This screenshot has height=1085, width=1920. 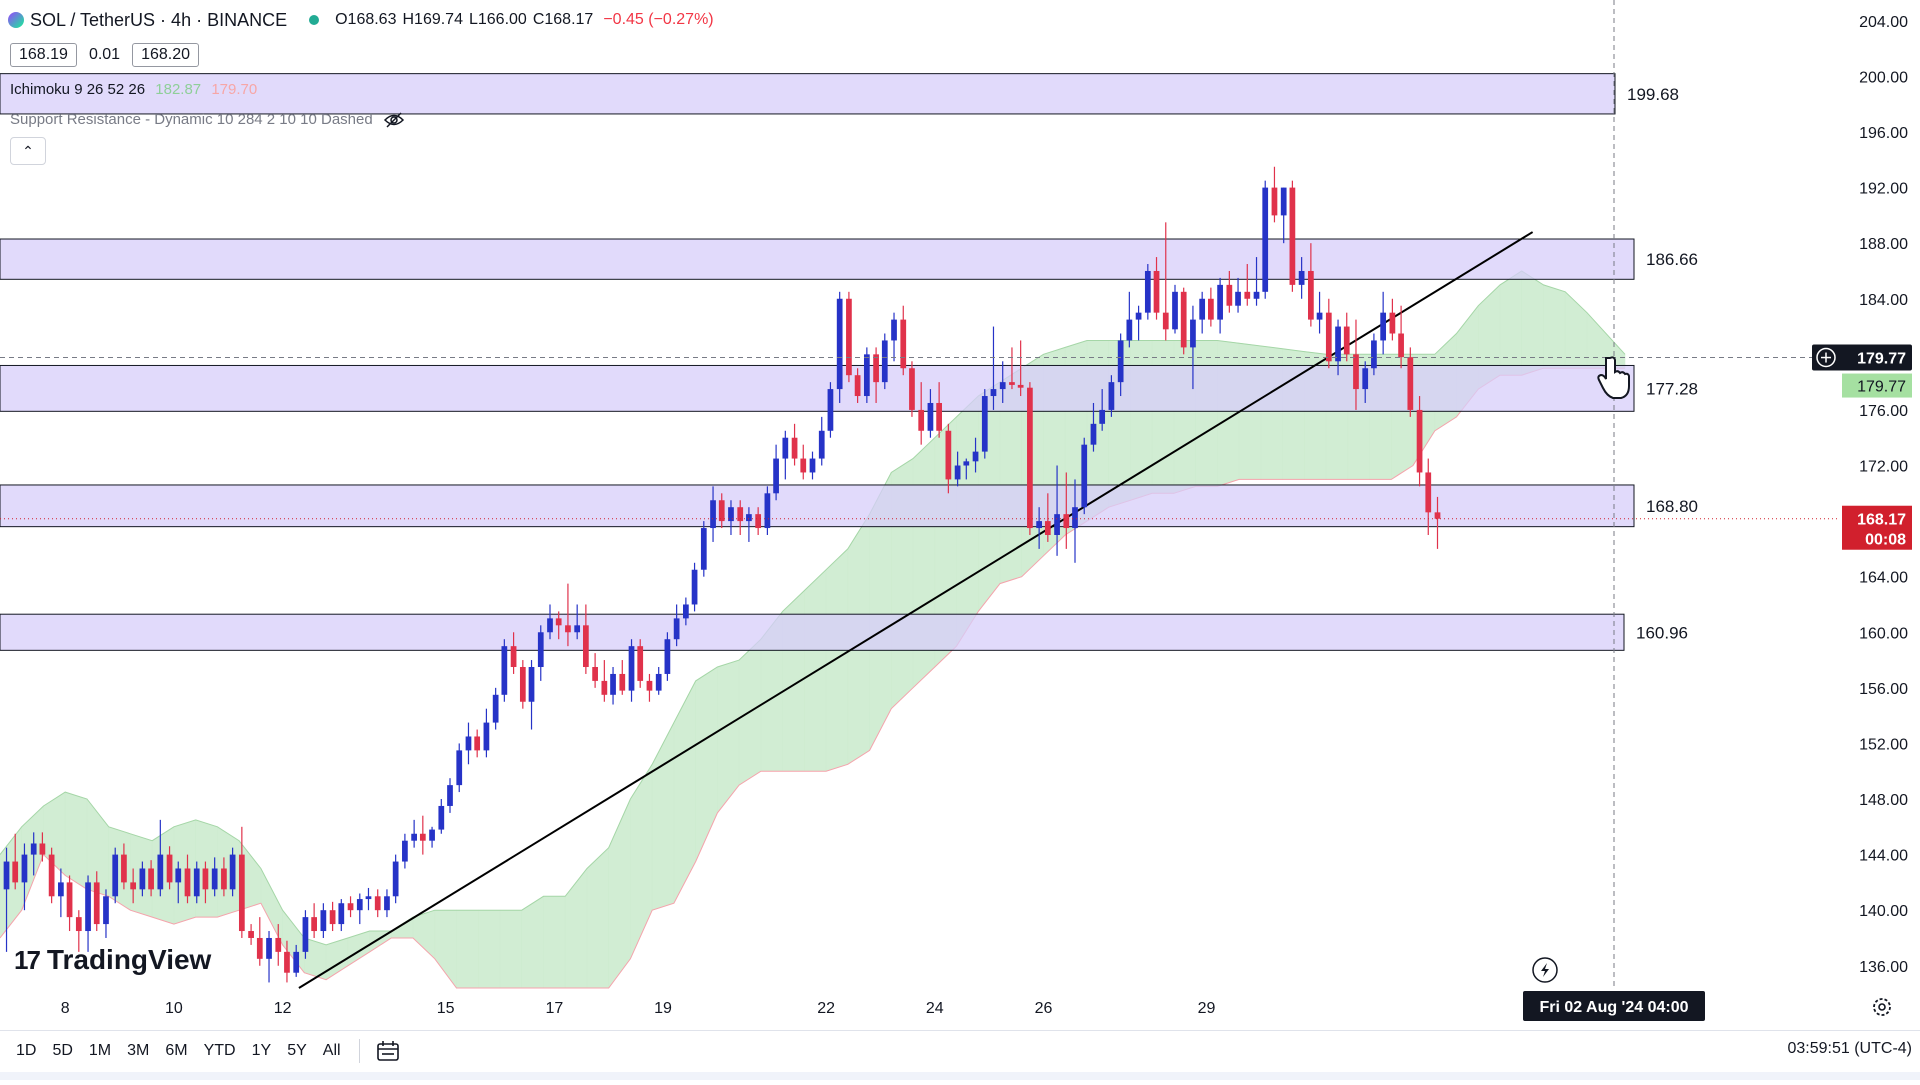 I want to click on range-1d-button: 1D, so click(x=26, y=1050).